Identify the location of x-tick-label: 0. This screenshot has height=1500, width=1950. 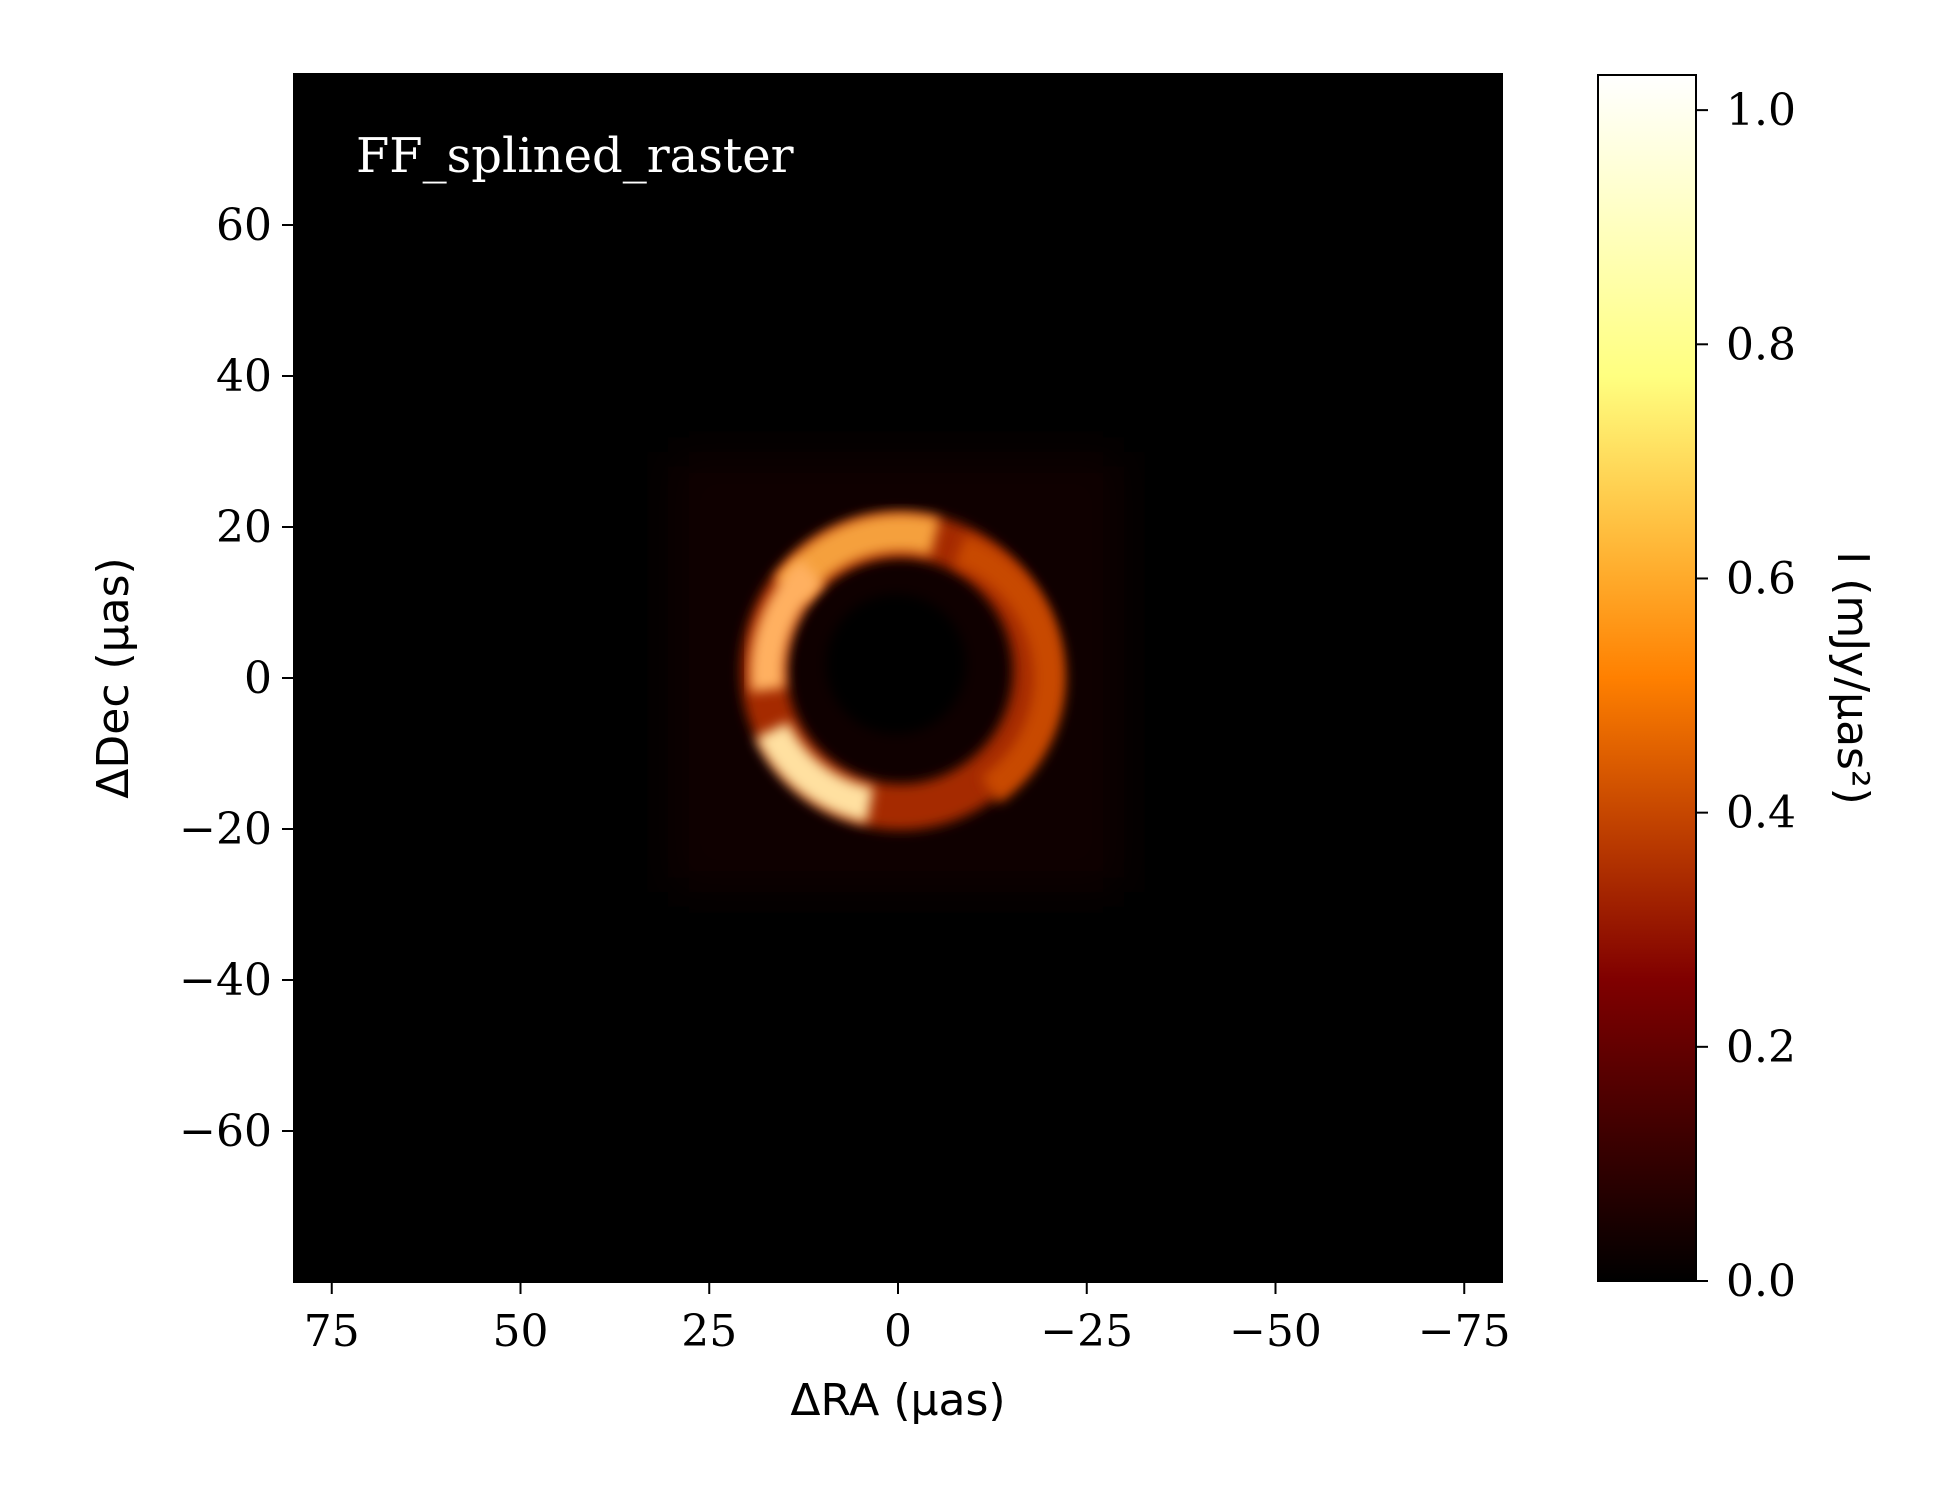
(898, 1331).